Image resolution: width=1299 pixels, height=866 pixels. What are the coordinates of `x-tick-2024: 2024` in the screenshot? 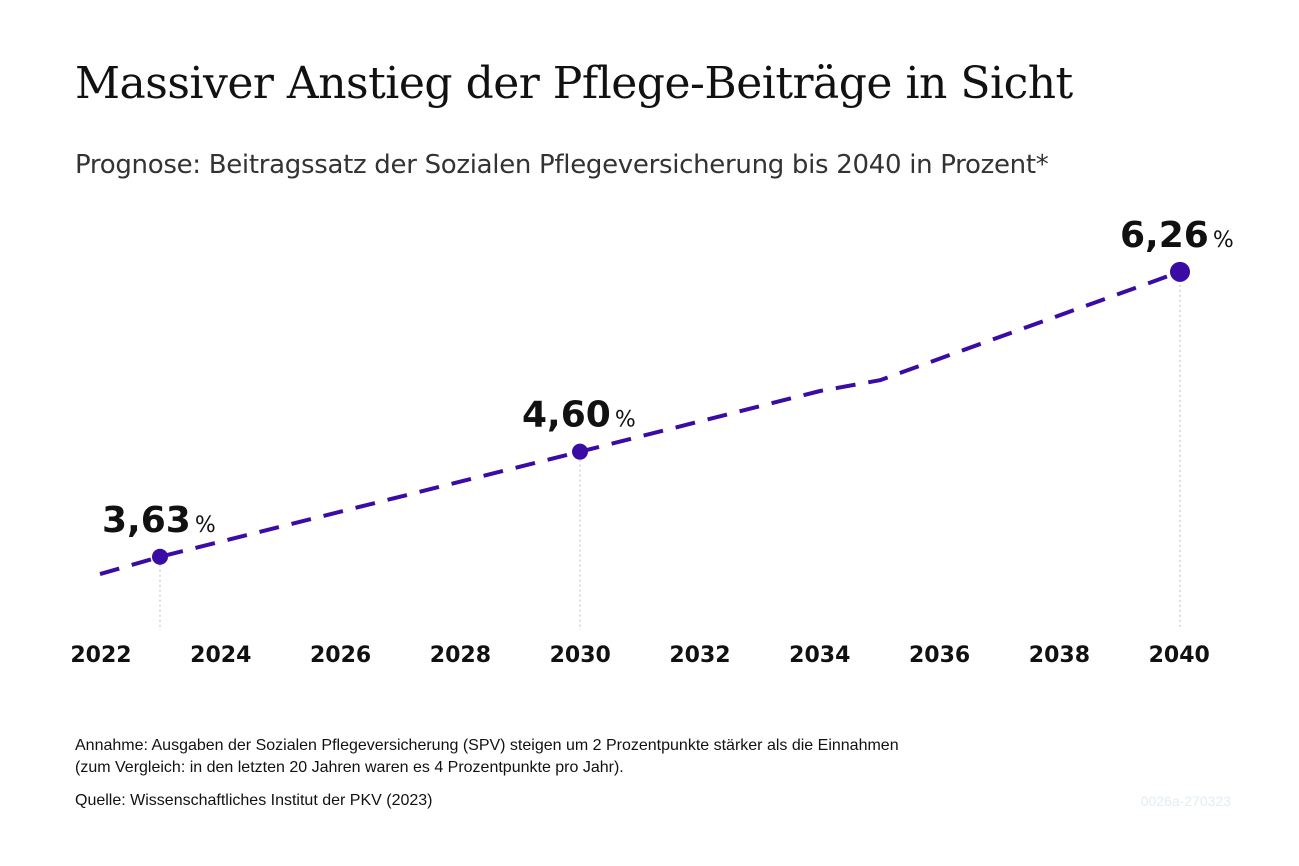 It's located at (220, 655).